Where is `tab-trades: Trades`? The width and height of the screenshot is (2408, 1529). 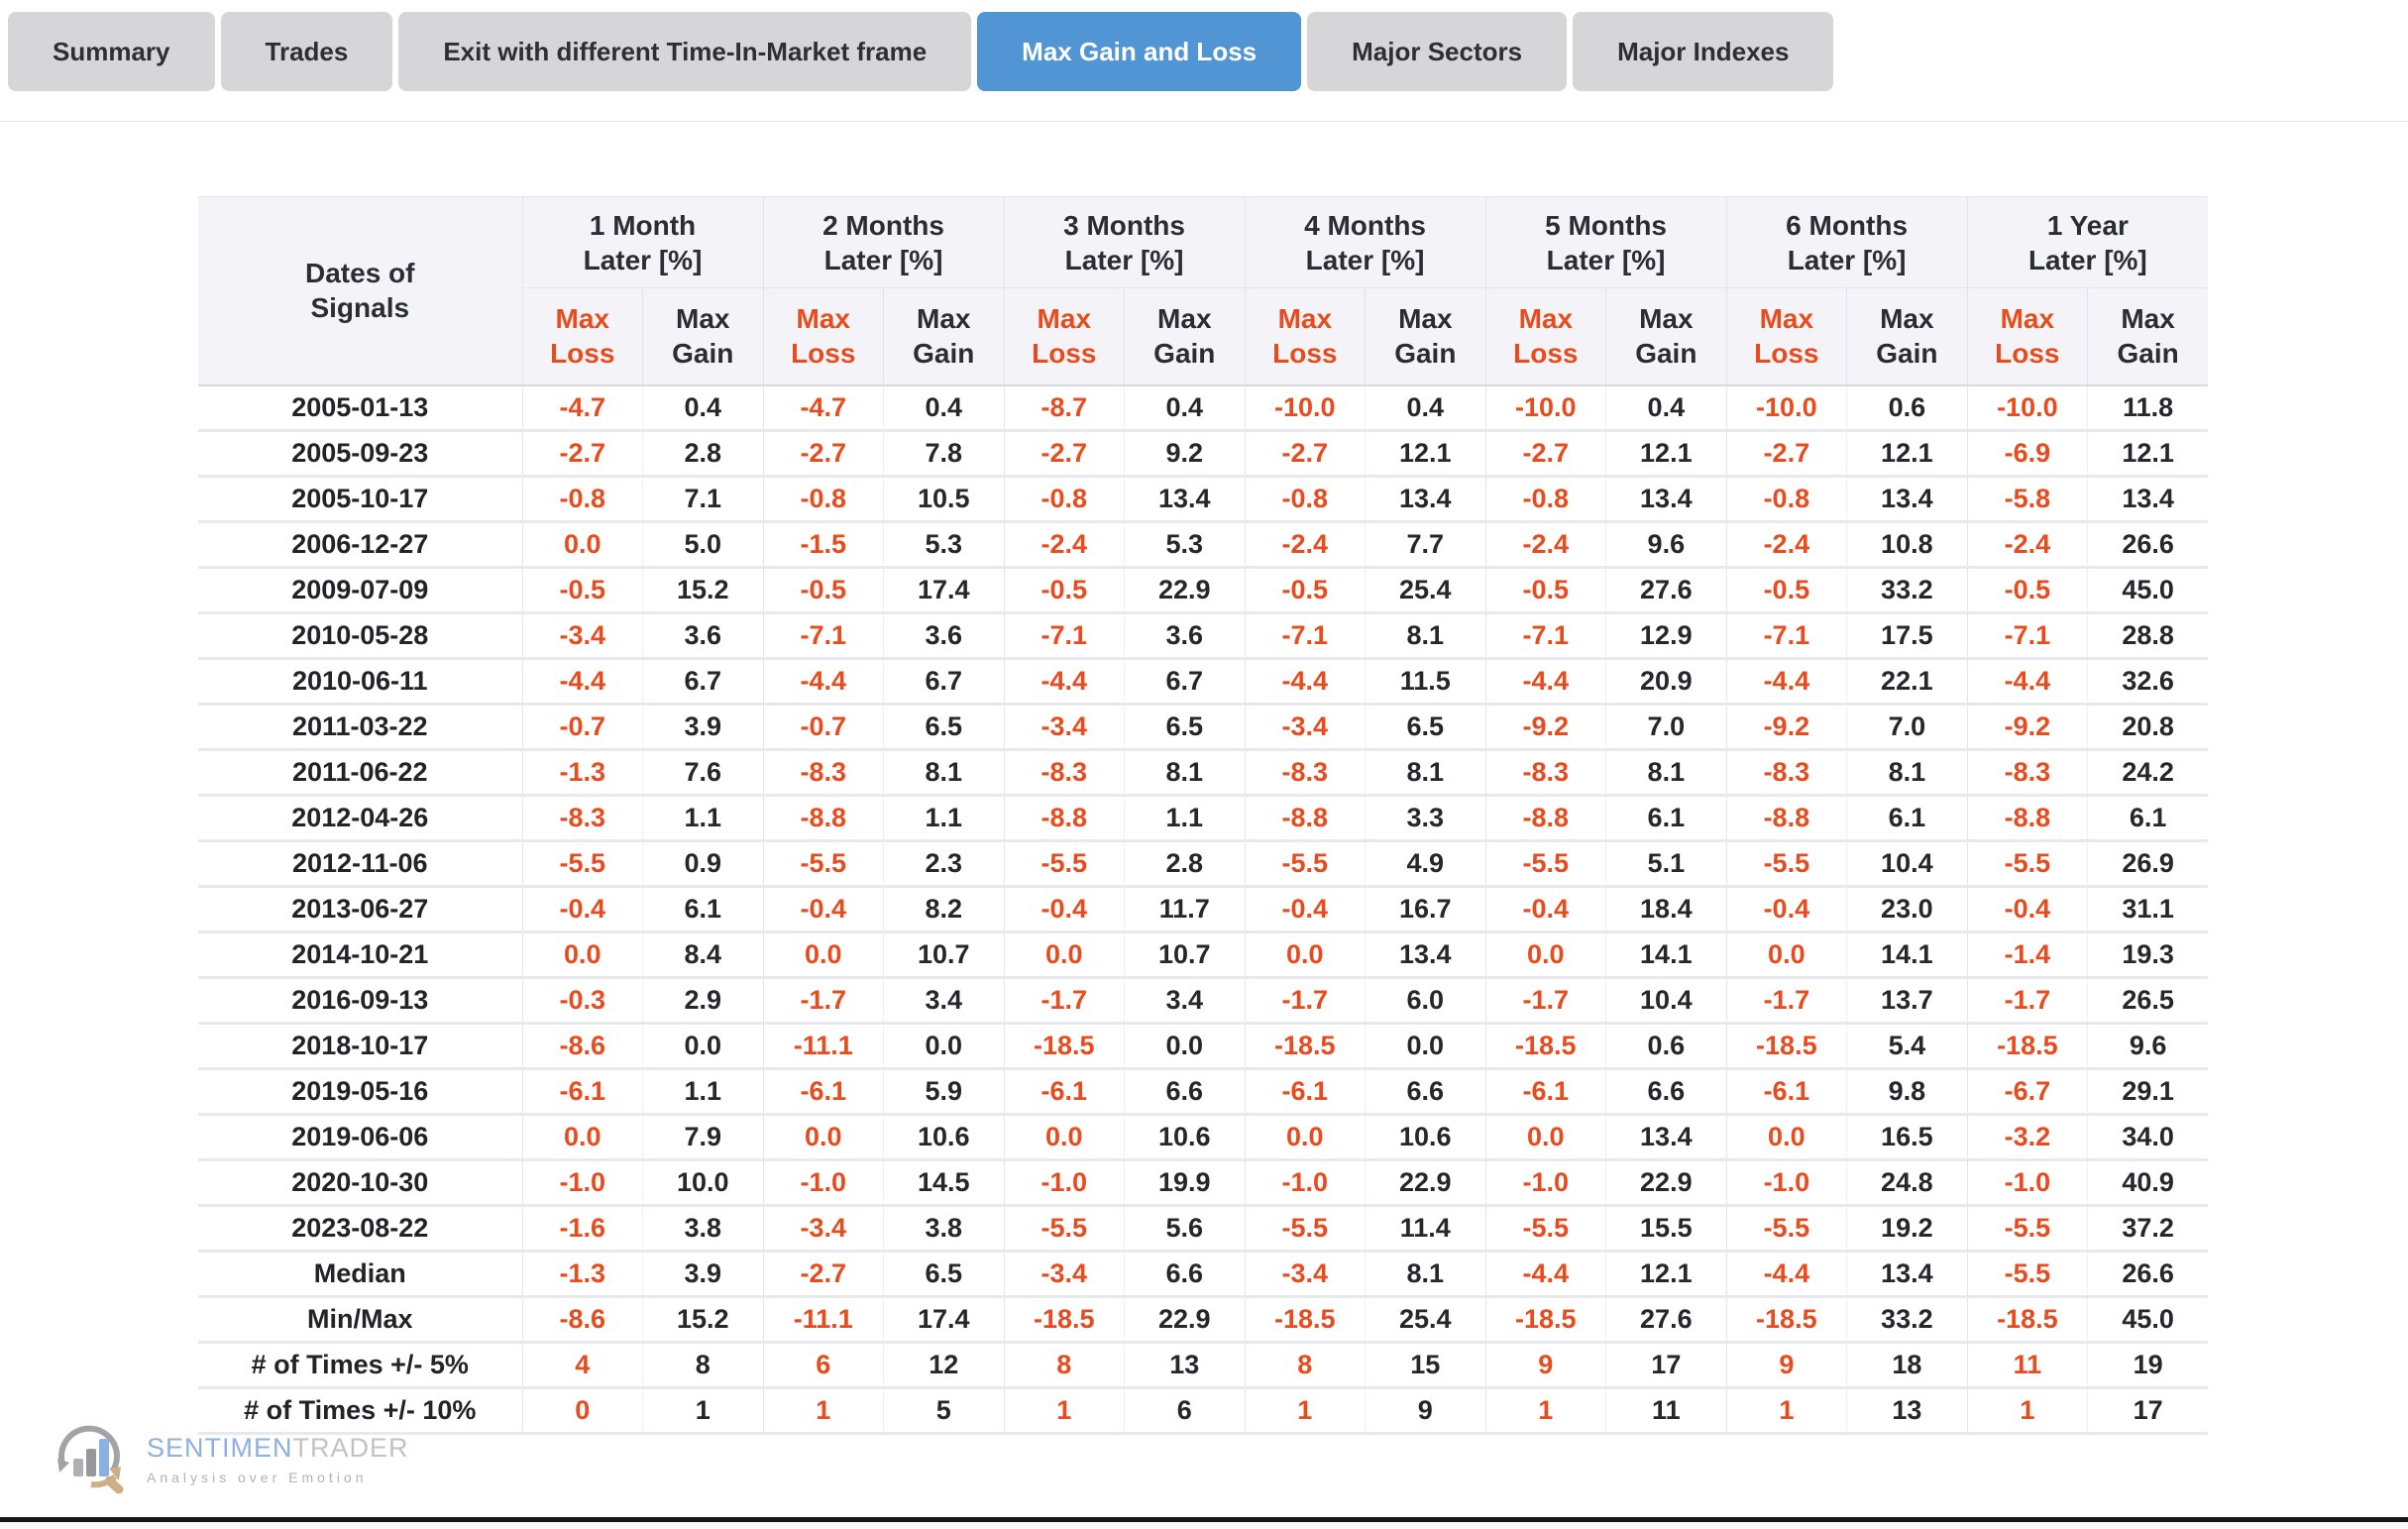 tab-trades: Trades is located at coordinates (306, 51).